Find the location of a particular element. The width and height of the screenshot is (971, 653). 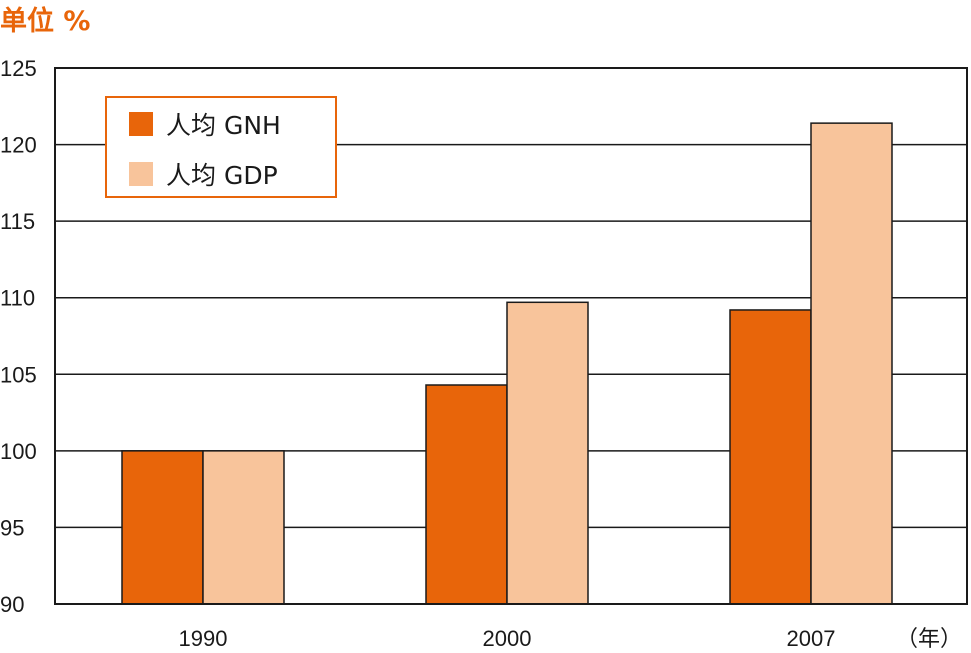

y-tick-label: 120 is located at coordinates (18, 145).